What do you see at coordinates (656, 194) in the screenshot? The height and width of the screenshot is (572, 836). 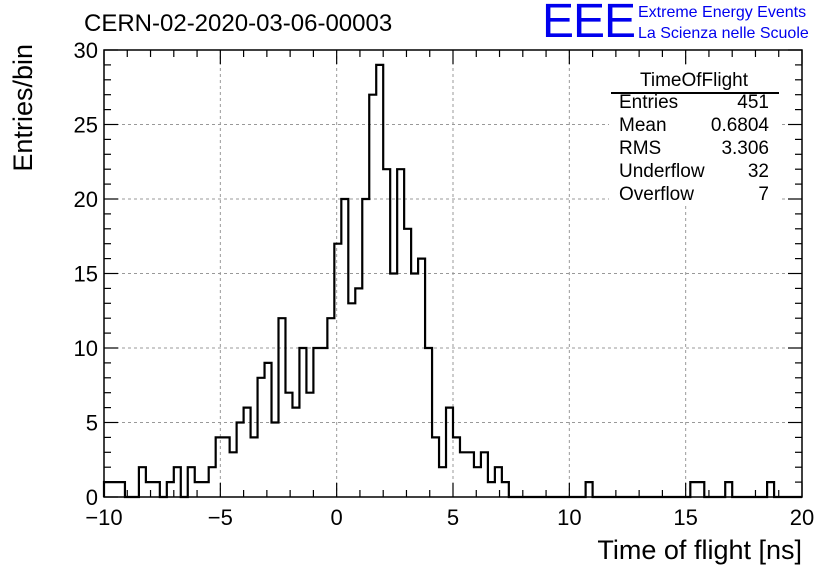 I see `stats-key: Overflow` at bounding box center [656, 194].